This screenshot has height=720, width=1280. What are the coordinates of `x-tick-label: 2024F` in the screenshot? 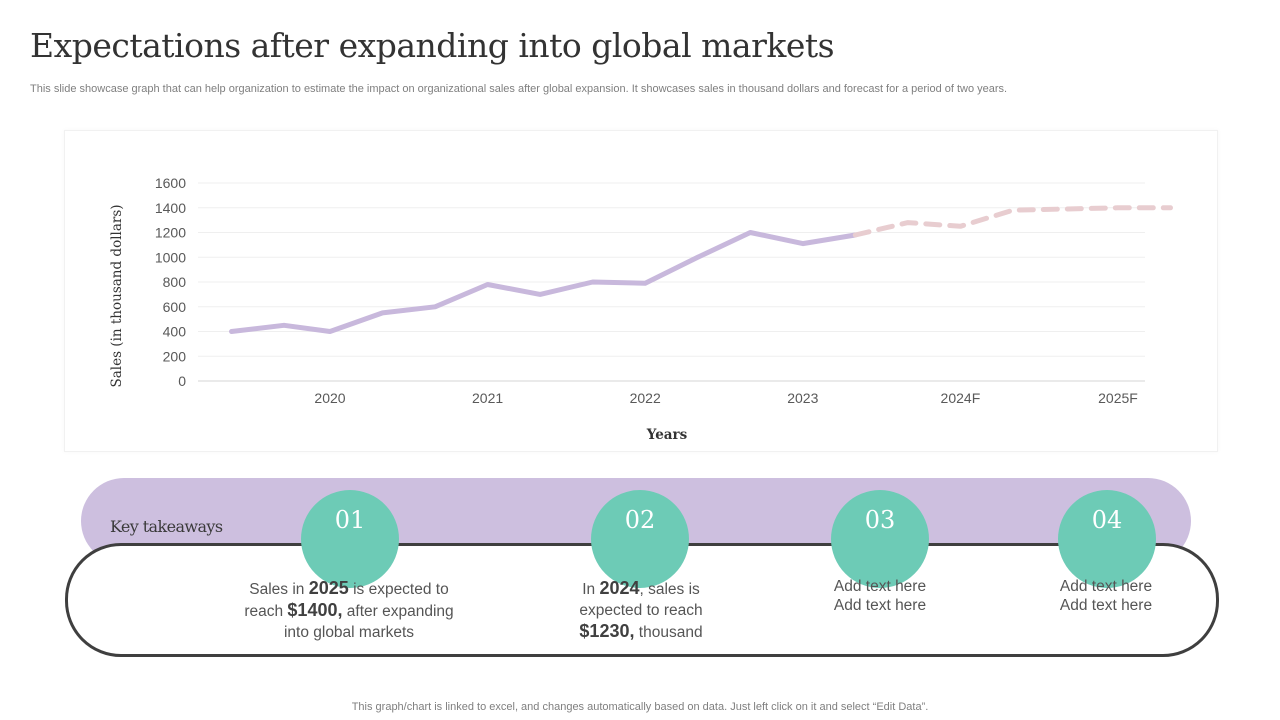 It's located at (961, 398).